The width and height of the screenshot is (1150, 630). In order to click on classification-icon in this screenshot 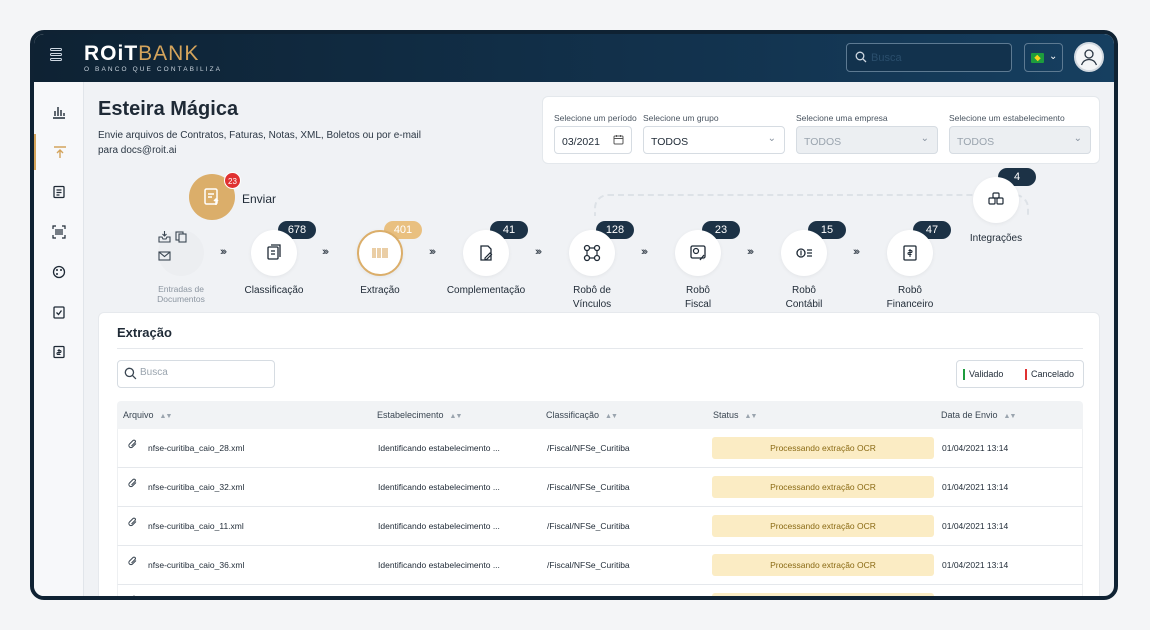, I will do `click(274, 252)`.